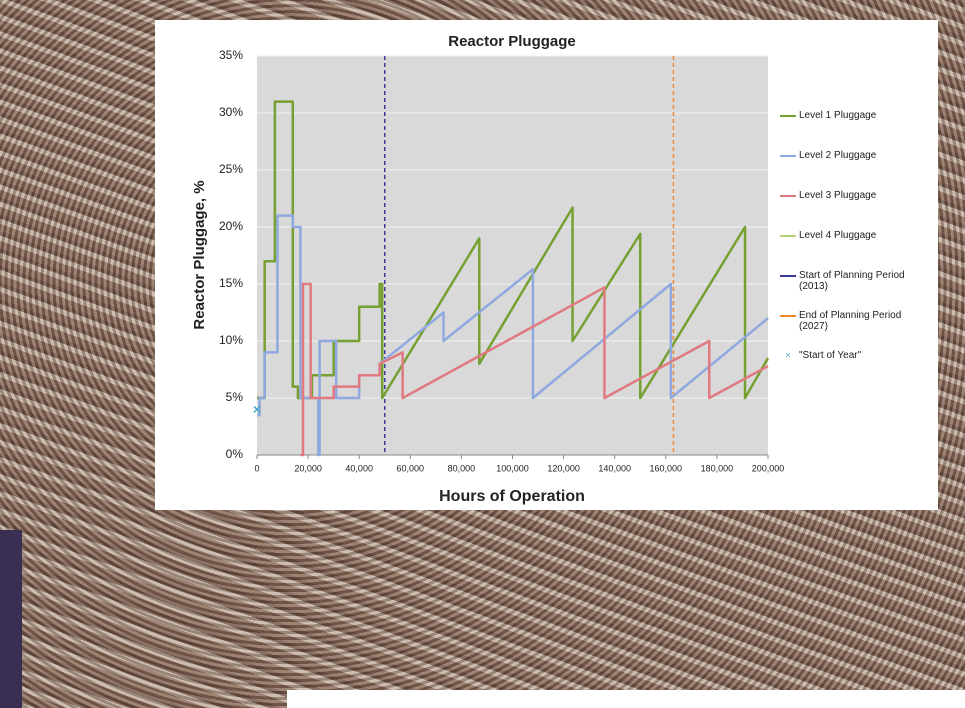 The width and height of the screenshot is (965, 708). I want to click on legend-item: × "Start of Year", so click(855, 370).